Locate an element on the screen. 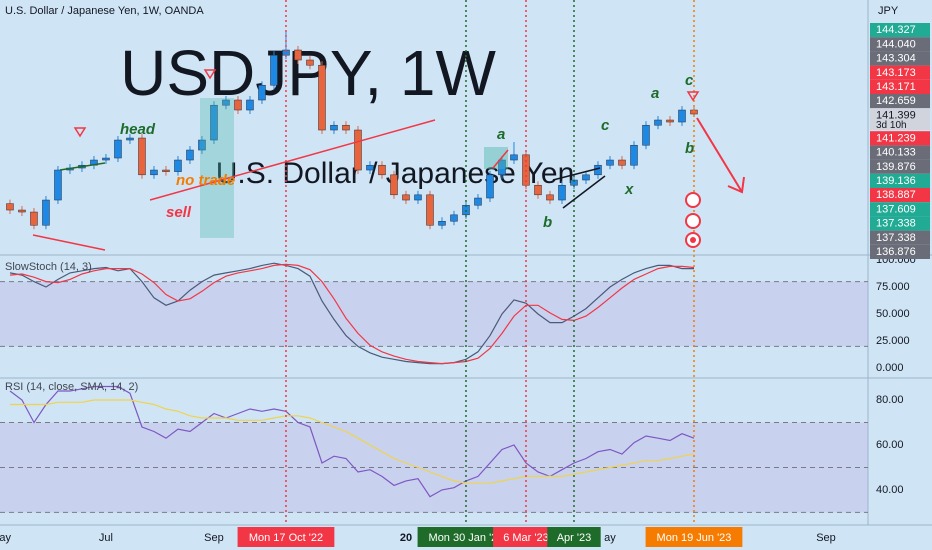 The height and width of the screenshot is (550, 932). x-tick-label: 20 is located at coordinates (406, 538).